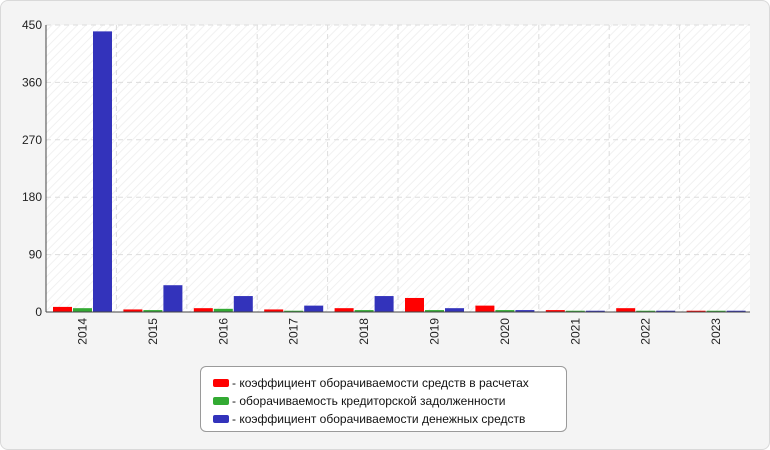 This screenshot has height=450, width=770. Describe the element at coordinates (32, 168) in the screenshot. I see `y-tick-labels: 0 90 180 270 360 450` at that location.